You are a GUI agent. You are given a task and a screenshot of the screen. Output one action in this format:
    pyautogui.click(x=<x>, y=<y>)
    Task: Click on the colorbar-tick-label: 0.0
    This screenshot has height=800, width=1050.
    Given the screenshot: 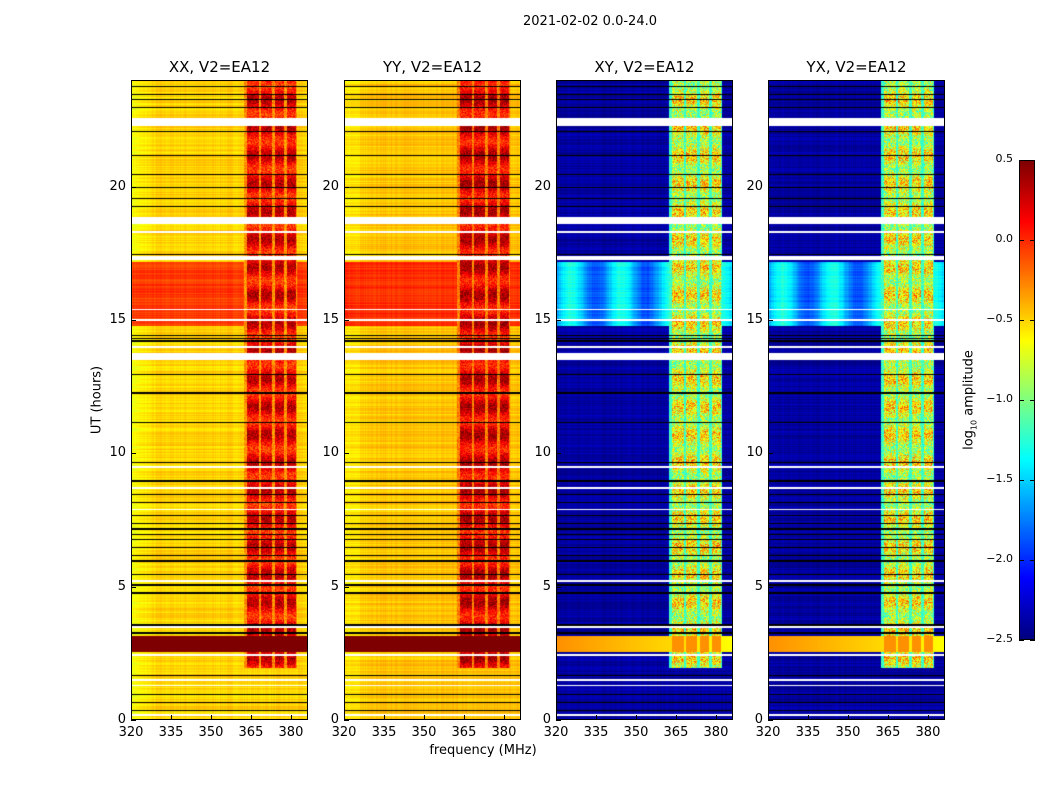 What is the action you would take?
    pyautogui.click(x=1004, y=238)
    